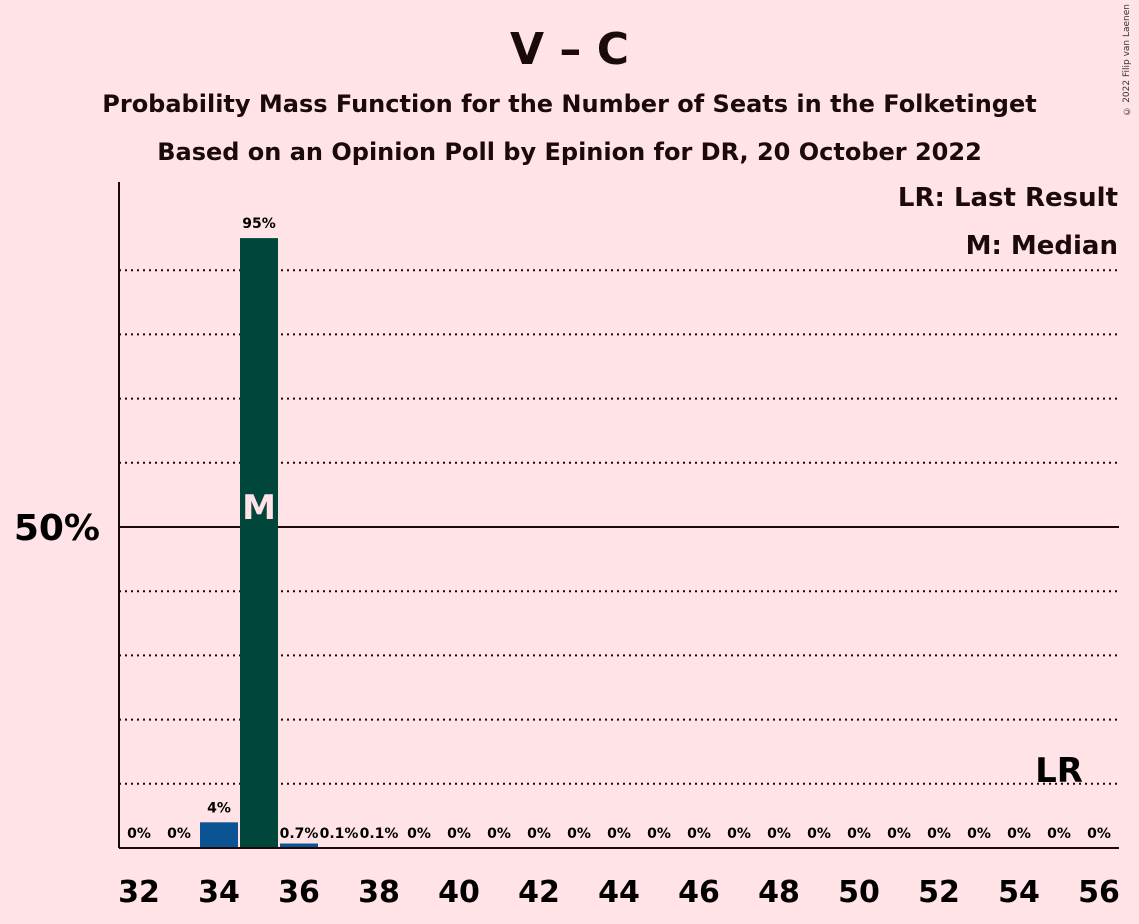 Image resolution: width=1139 pixels, height=924 pixels. What do you see at coordinates (459, 892) in the screenshot?
I see `x-tick-label: 40` at bounding box center [459, 892].